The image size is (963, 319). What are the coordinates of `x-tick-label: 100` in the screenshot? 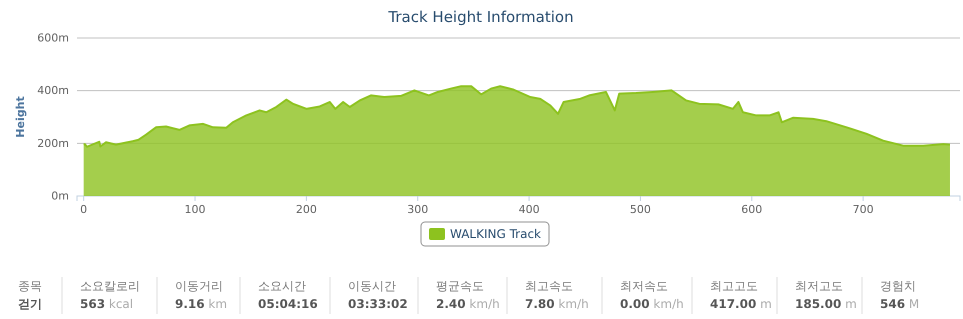 It's located at (195, 209).